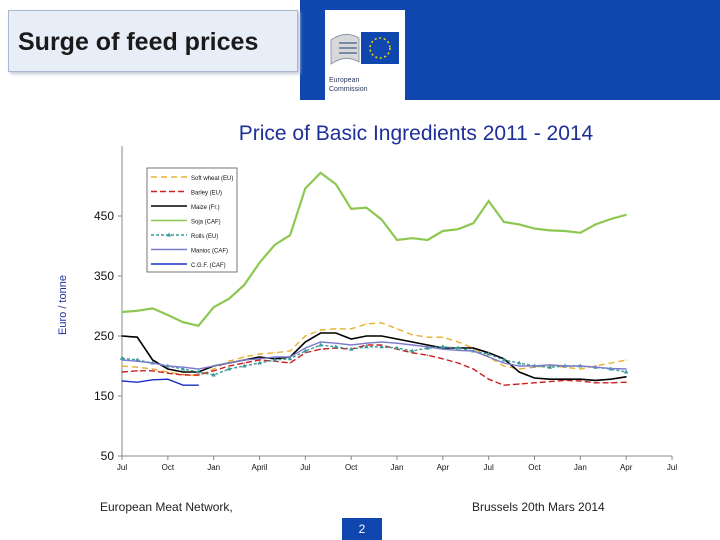 The image size is (720, 540). What do you see at coordinates (344, 80) in the screenshot?
I see `logo-line1: European` at bounding box center [344, 80].